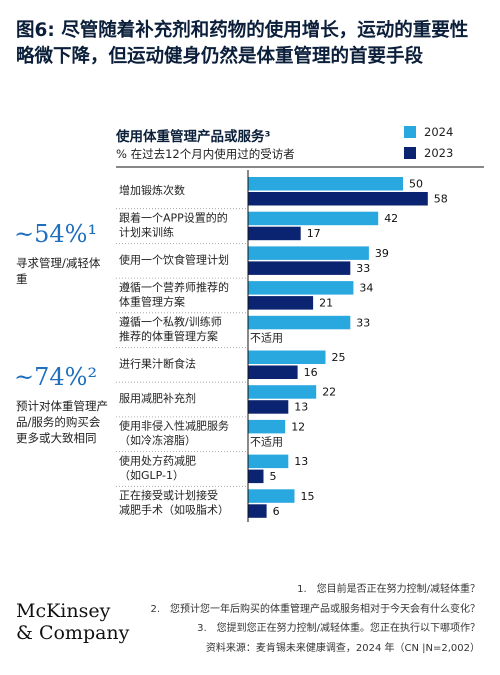  Describe the element at coordinates (152, 301) in the screenshot. I see `category-label: 体重管理方案` at that location.